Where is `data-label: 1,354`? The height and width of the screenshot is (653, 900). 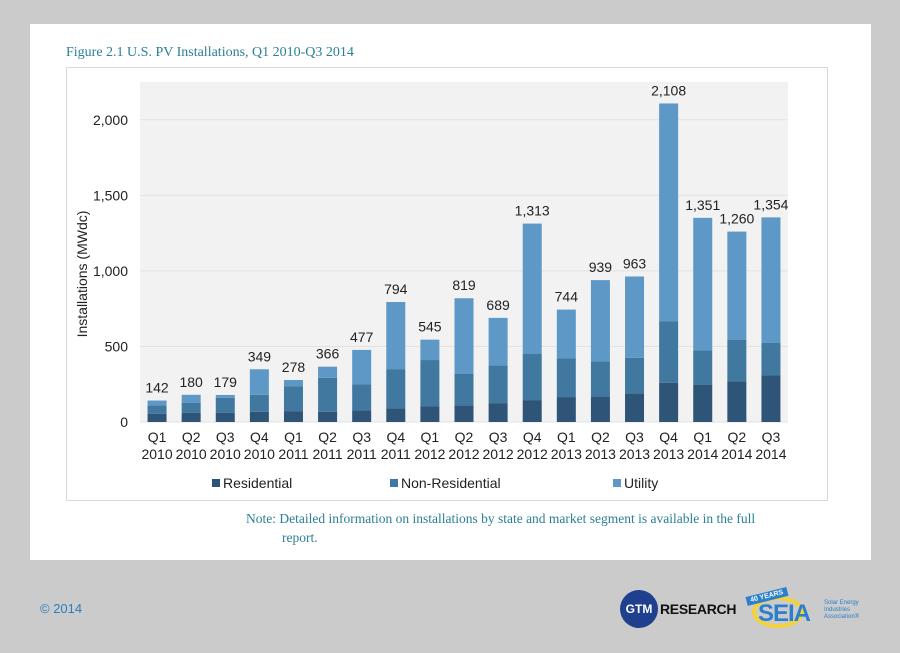
data-label: 1,354 is located at coordinates (770, 204).